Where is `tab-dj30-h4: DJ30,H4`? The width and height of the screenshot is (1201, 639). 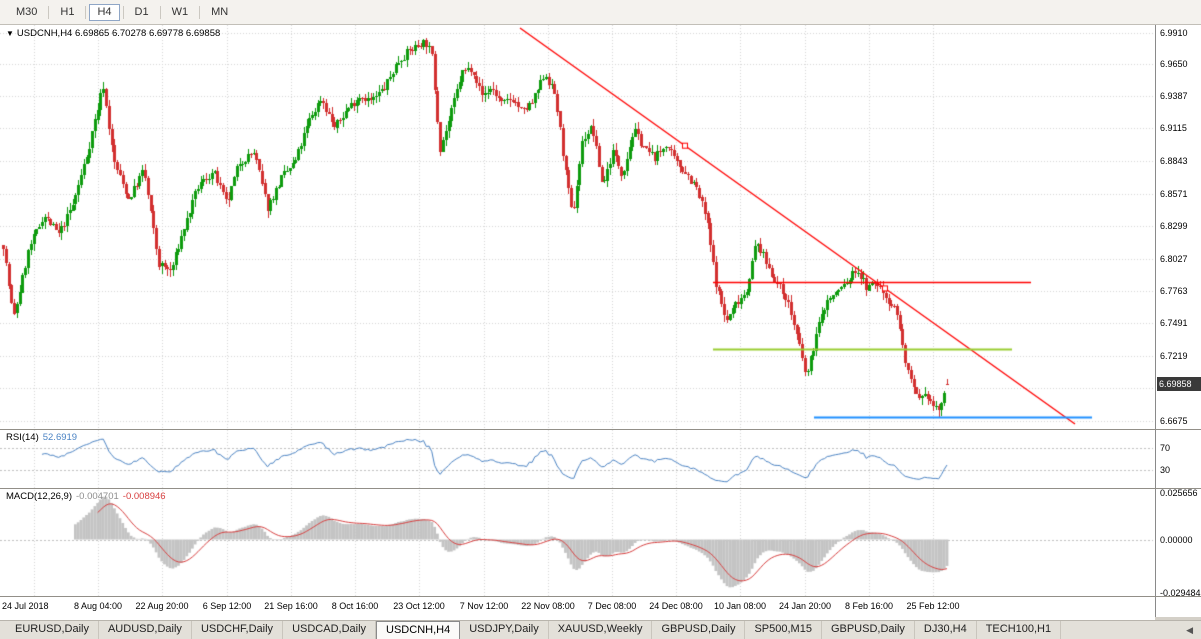 tab-dj30-h4: DJ30,H4 is located at coordinates (946, 630).